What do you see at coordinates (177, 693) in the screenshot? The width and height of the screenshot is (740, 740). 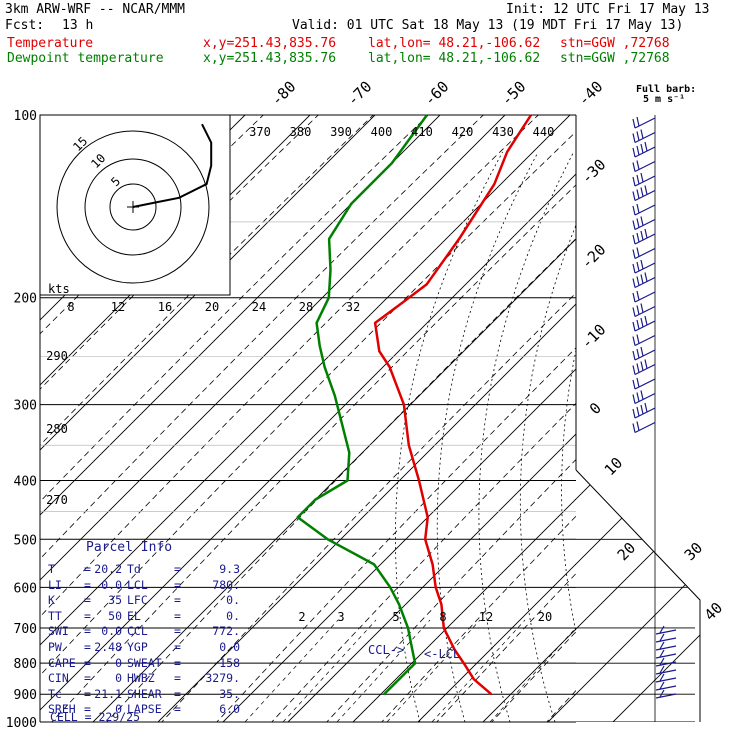 I see `parcel-cell-8-4: =` at bounding box center [177, 693].